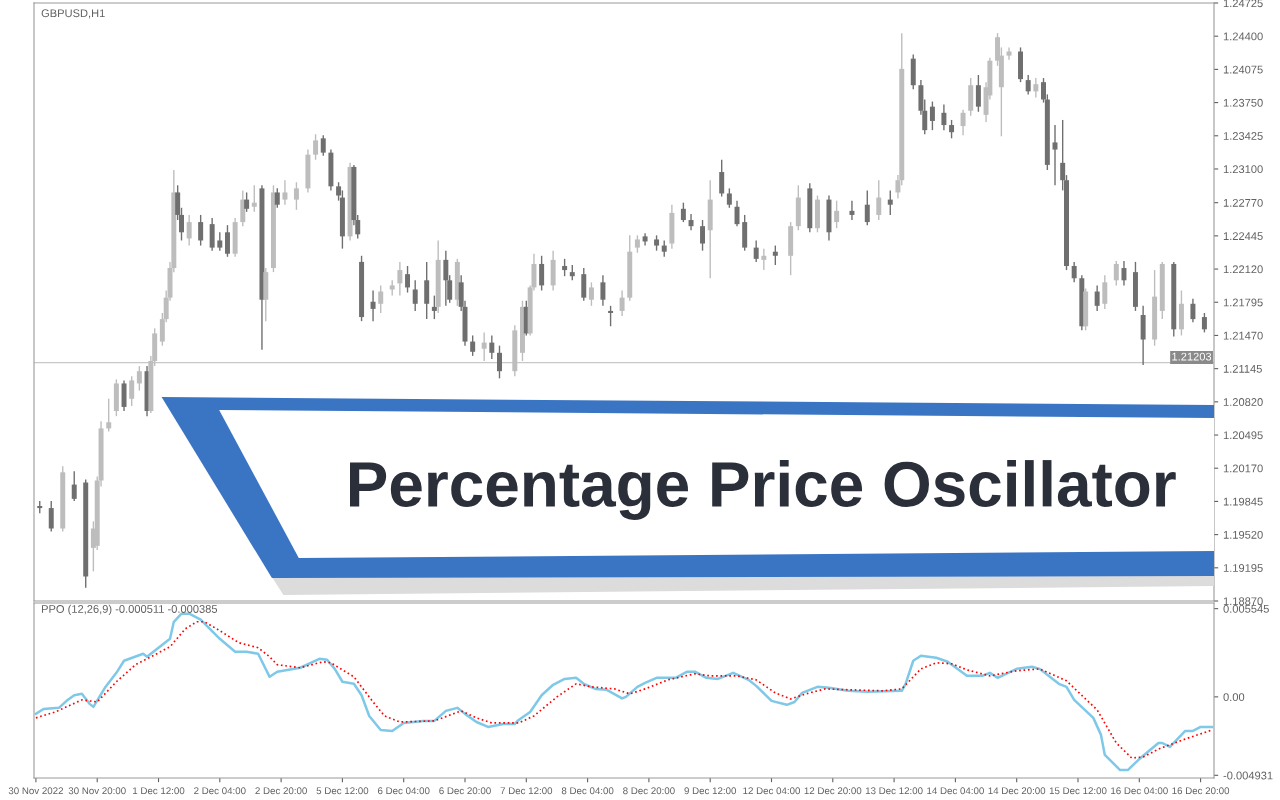 The width and height of the screenshot is (1280, 800). Describe the element at coordinates (1139, 791) in the screenshot. I see `x-tick-label: 16 Dec 04:00` at that location.